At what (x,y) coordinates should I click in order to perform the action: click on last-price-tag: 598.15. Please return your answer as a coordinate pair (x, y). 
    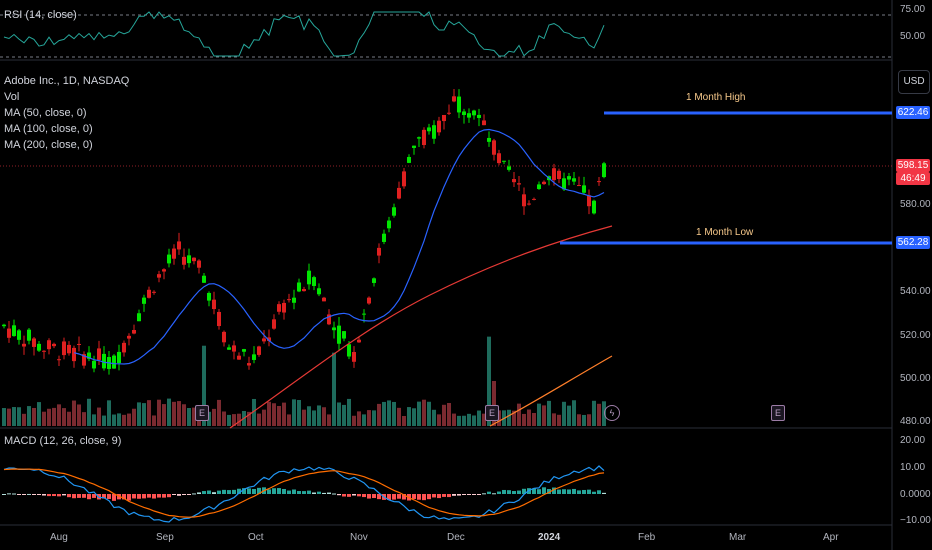
    Looking at the image, I should click on (913, 165).